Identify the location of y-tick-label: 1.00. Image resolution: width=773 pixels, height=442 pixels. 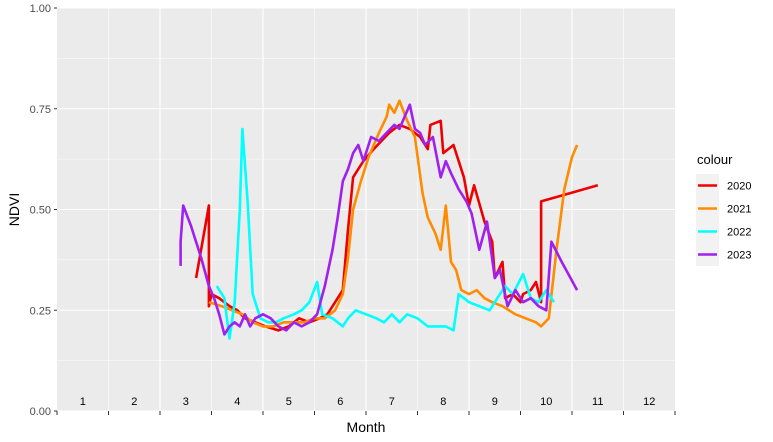
(40, 9).